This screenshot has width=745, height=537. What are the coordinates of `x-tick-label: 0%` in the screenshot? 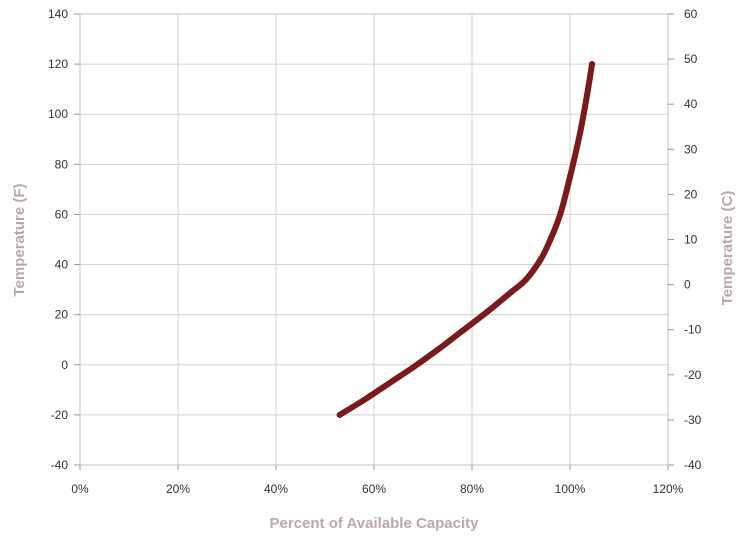 It's located at (80, 489).